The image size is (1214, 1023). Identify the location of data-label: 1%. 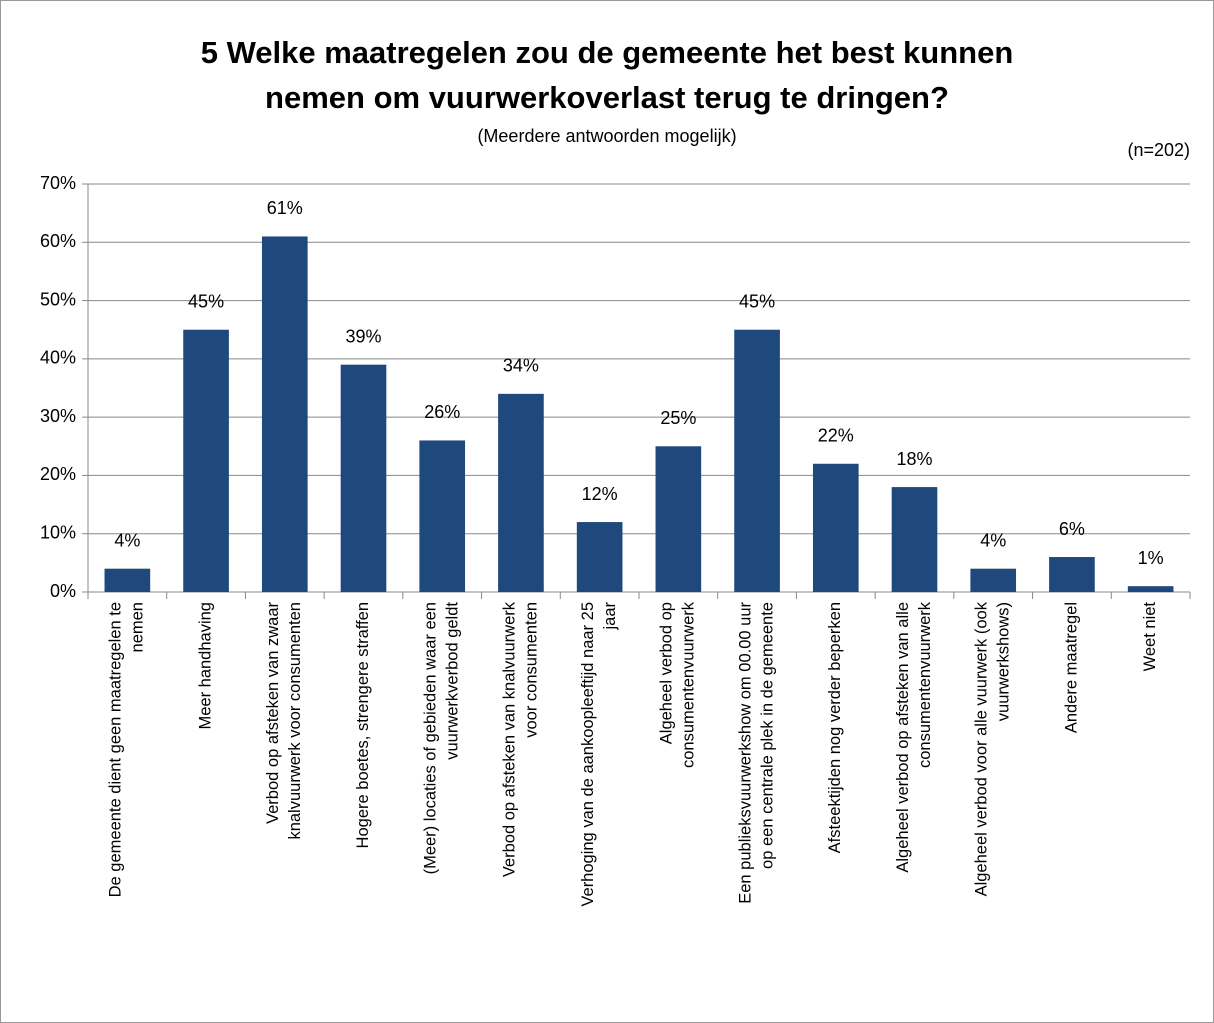
(1151, 558).